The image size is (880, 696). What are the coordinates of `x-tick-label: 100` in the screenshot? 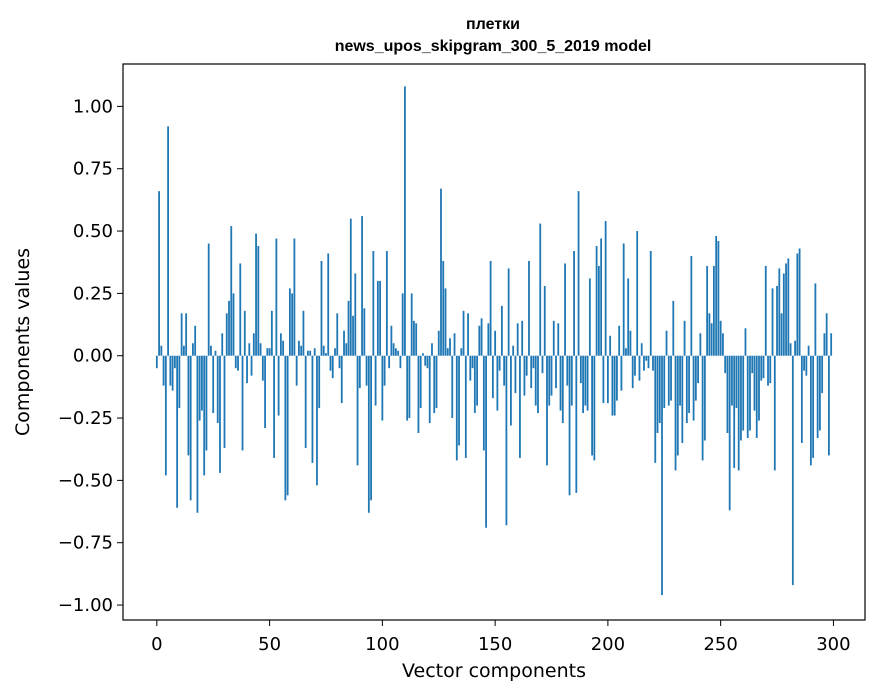 It's located at (382, 644).